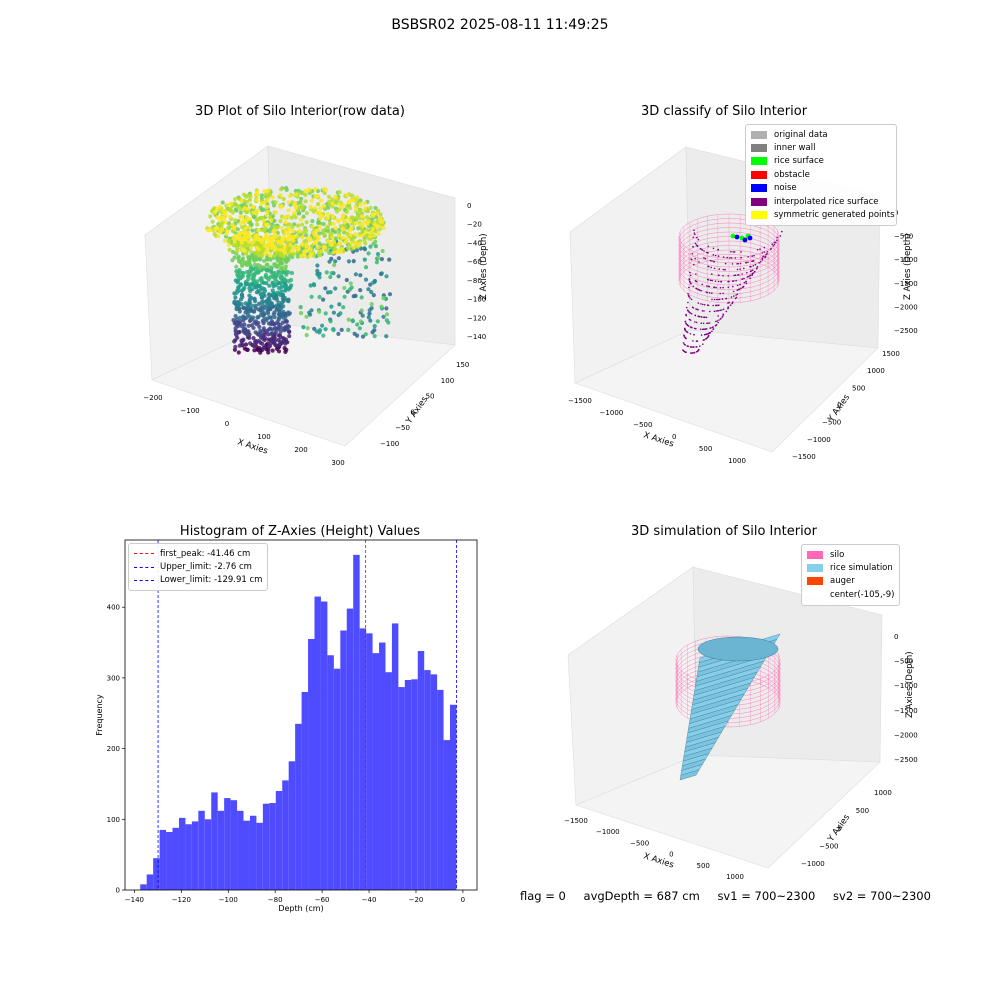 The width and height of the screenshot is (1000, 1000). I want to click on simulation-plot-title: 3D simulation of Silo Interior, so click(724, 531).